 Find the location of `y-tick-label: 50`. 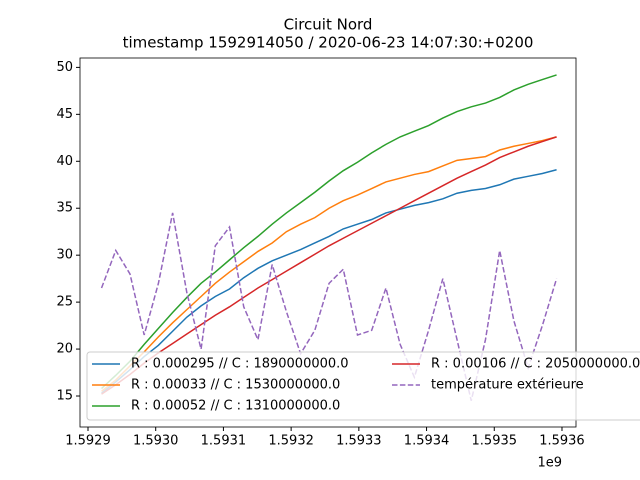

y-tick-label: 50 is located at coordinates (64, 67).